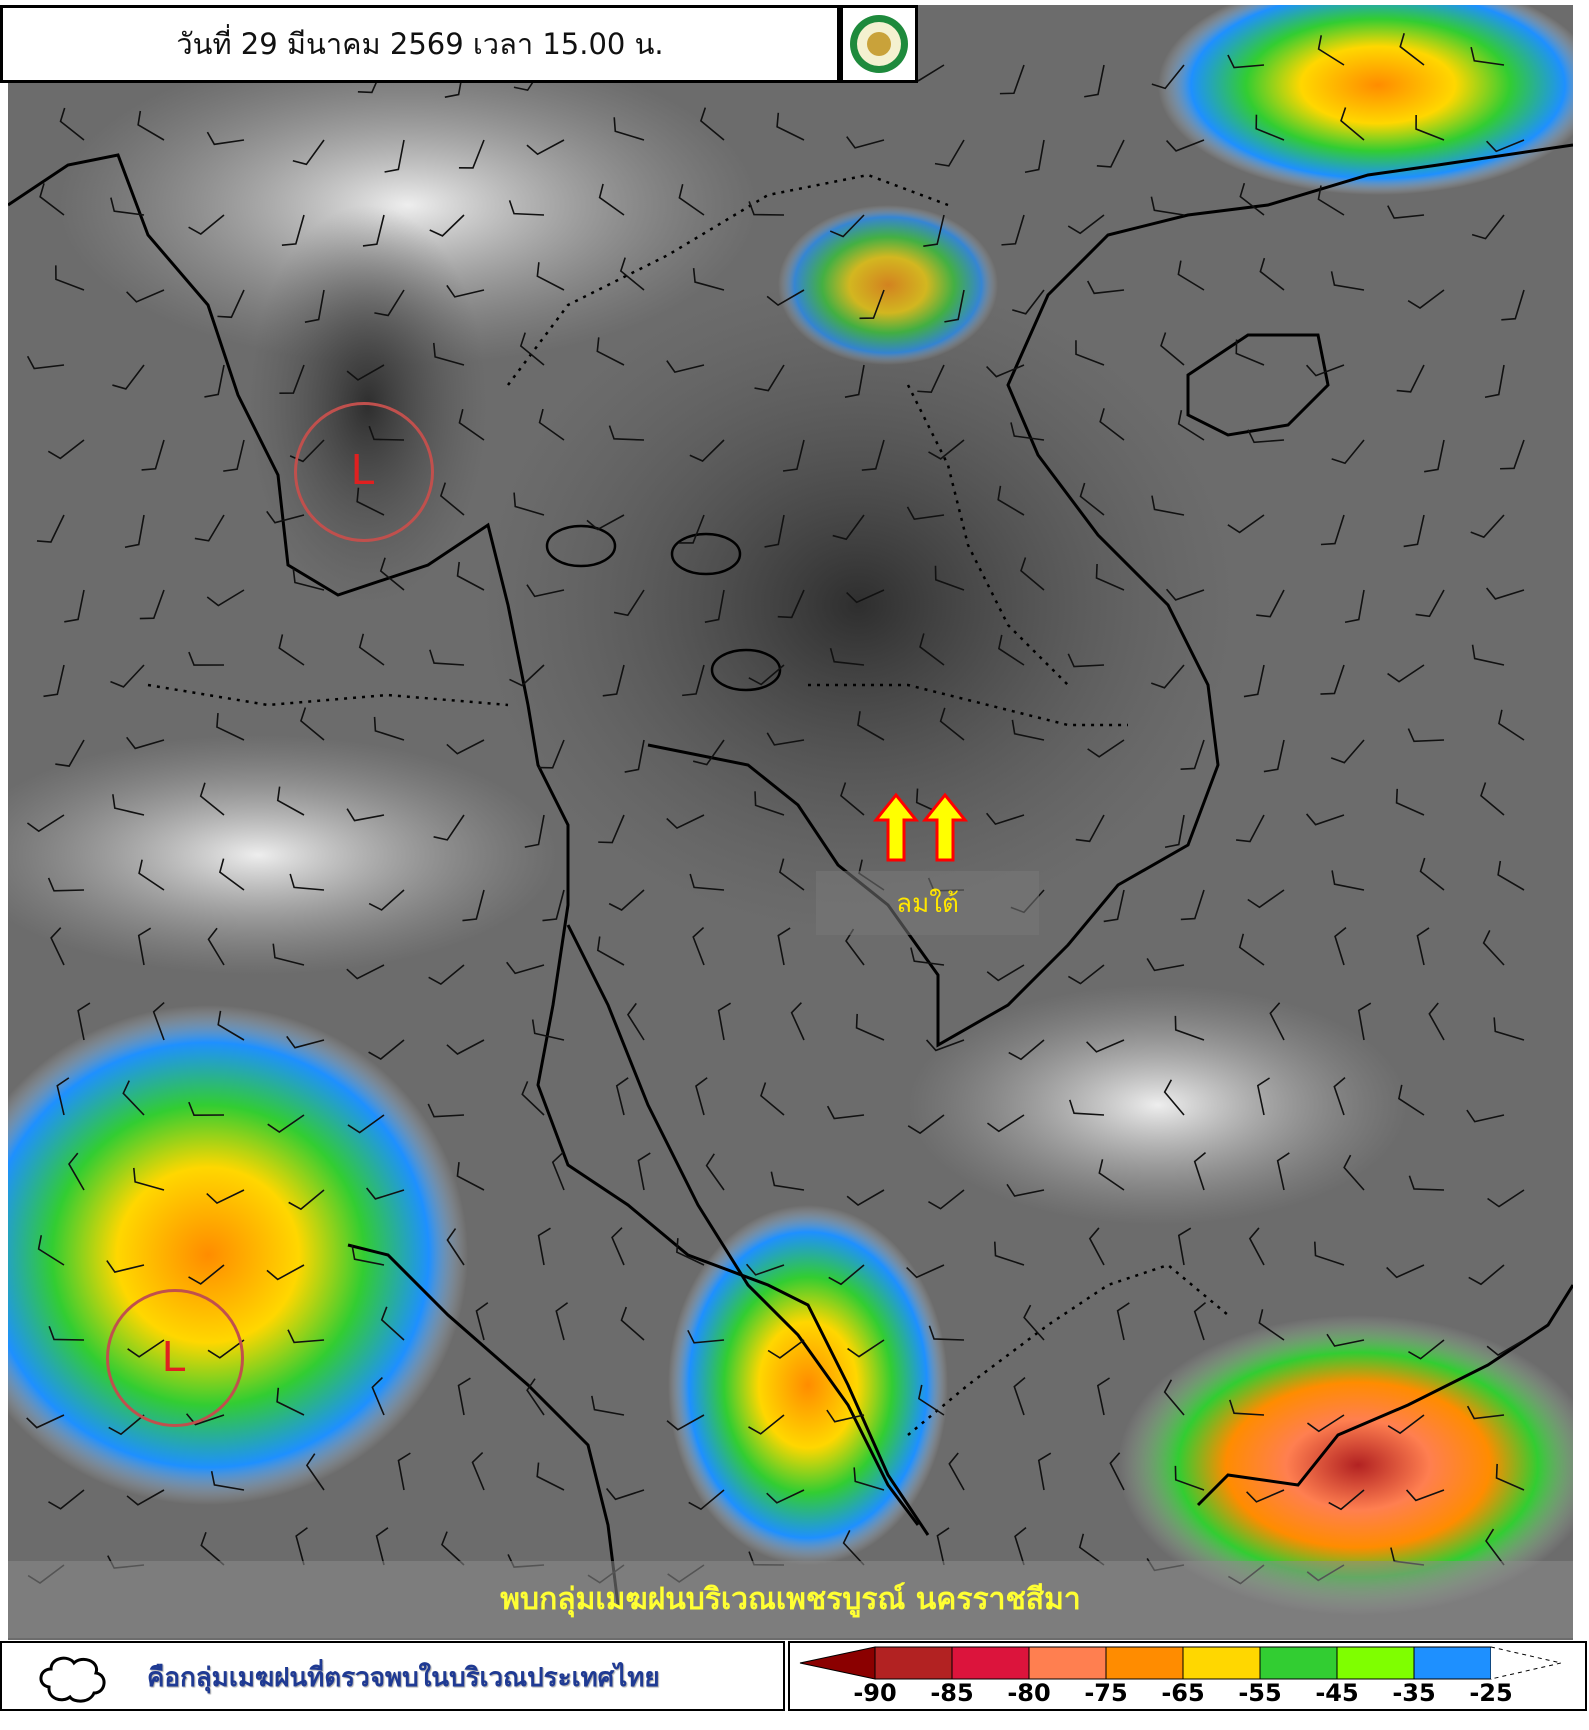 The image size is (1589, 1730). Describe the element at coordinates (790, 1599) in the screenshot. I see `caption-text: พบกลุ่มเมฆฝนบริเวณเพชรบูรณ์ นครราชสีมา` at that location.